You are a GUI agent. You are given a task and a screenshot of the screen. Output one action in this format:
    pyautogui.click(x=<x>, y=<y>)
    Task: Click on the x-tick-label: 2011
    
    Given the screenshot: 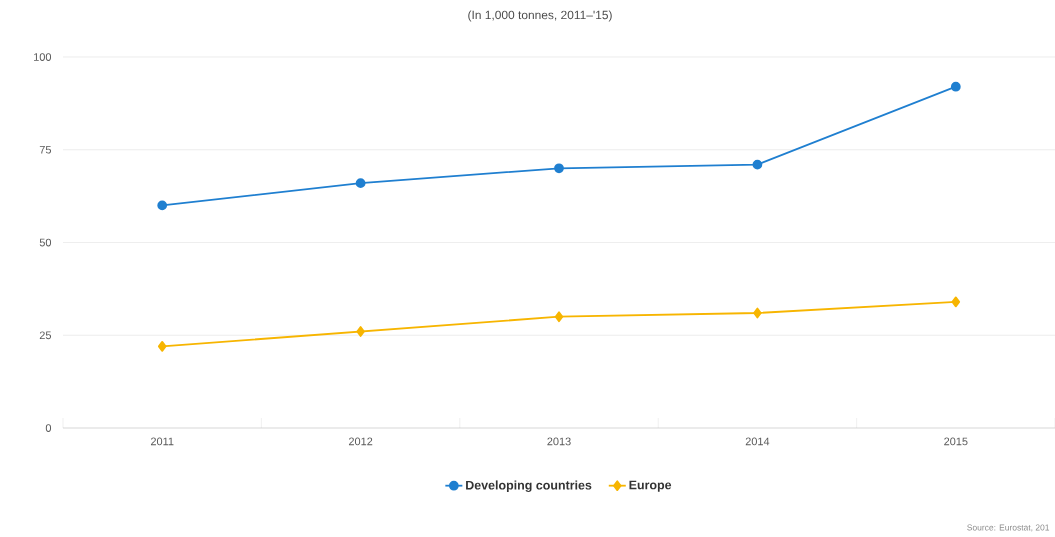 What is the action you would take?
    pyautogui.click(x=162, y=441)
    